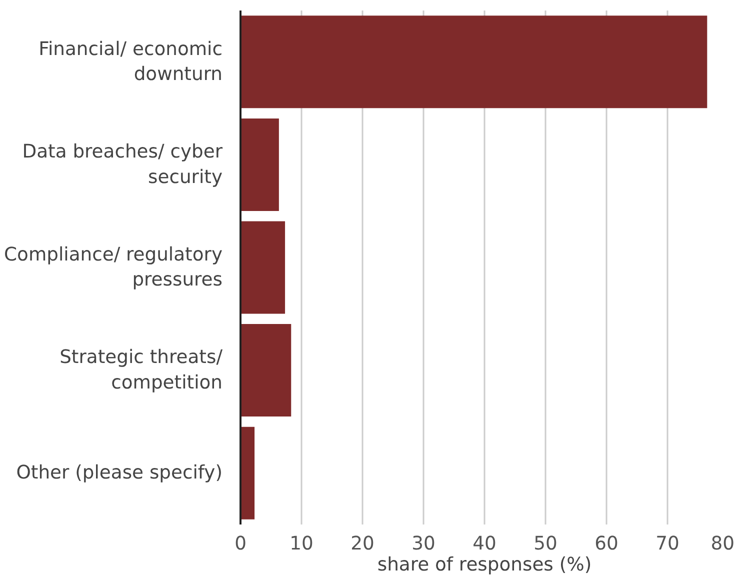 The height and width of the screenshot is (578, 734). What do you see at coordinates (424, 544) in the screenshot?
I see `x-tick-label: 30` at bounding box center [424, 544].